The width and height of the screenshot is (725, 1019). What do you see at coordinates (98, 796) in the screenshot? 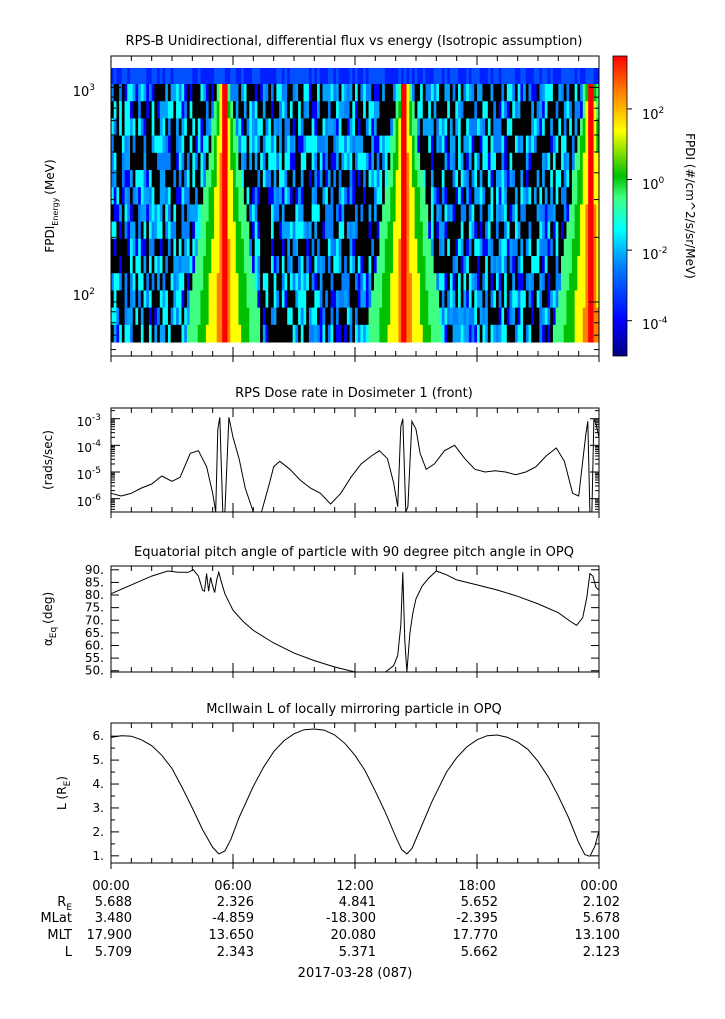
I see `mcilwain-l-y-tick-labels: 1.2.3.4.5.6.` at bounding box center [98, 796].